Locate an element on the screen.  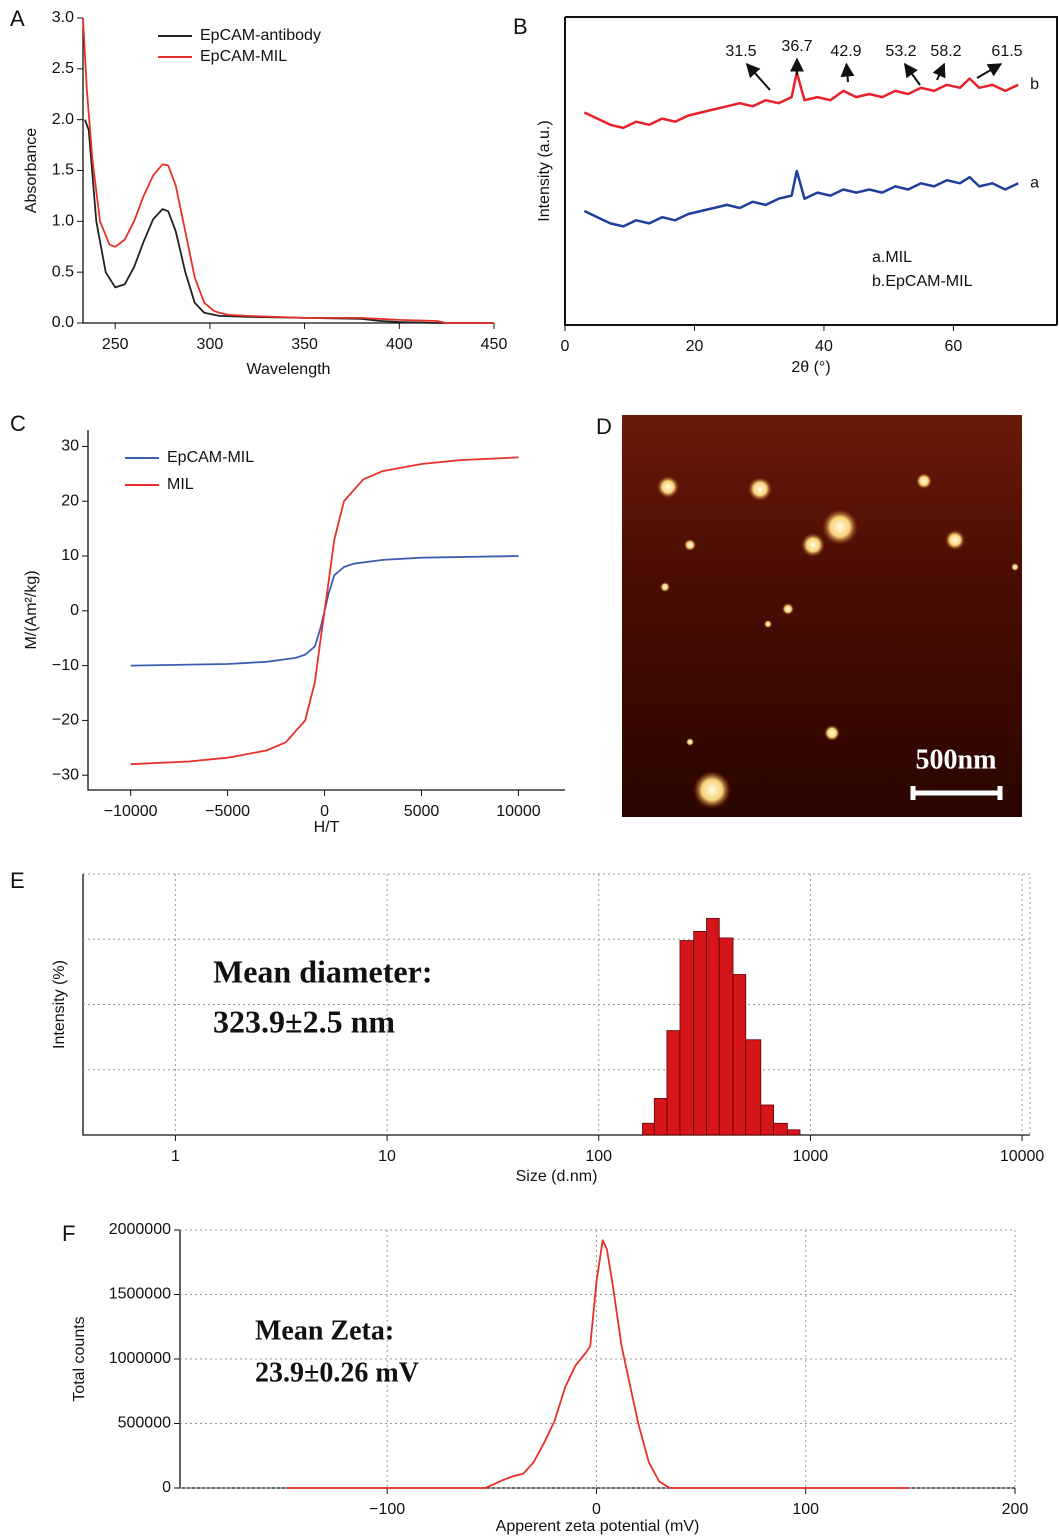
frame is located at coordinates (810, 171).